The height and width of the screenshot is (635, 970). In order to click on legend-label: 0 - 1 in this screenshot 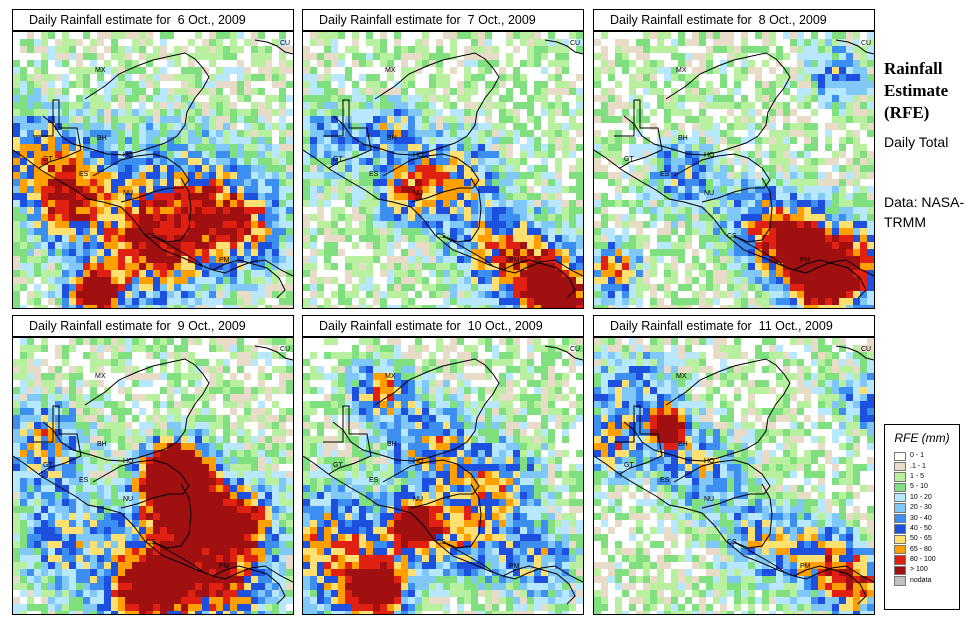, I will do `click(917, 456)`.